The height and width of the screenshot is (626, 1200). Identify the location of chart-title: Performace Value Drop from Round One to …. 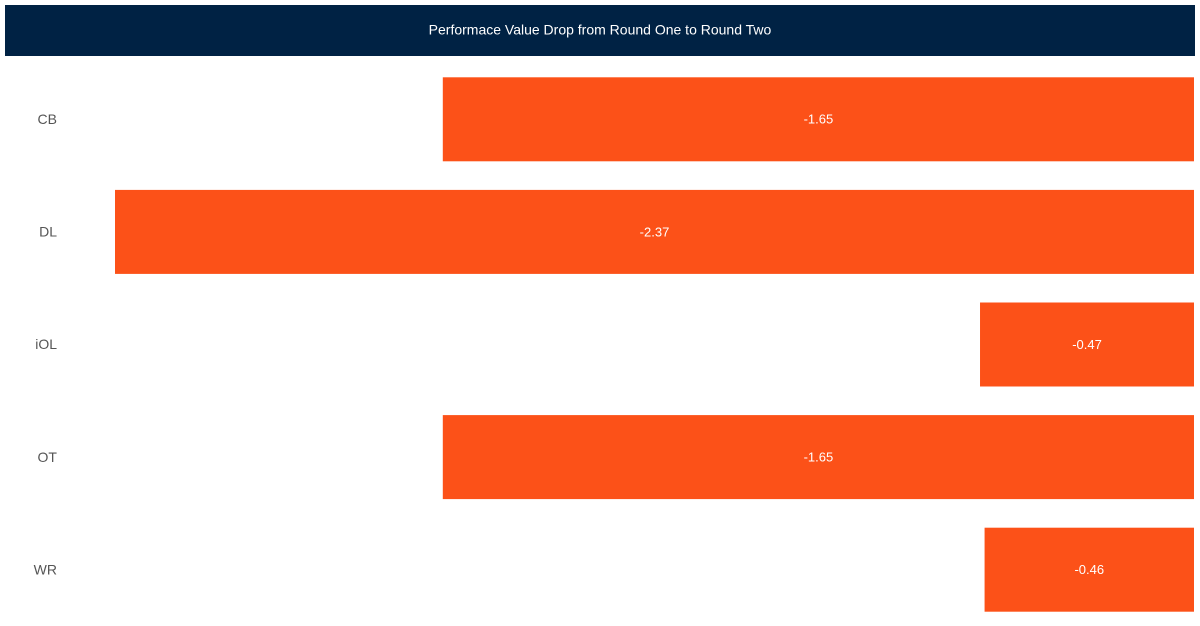
(600, 30).